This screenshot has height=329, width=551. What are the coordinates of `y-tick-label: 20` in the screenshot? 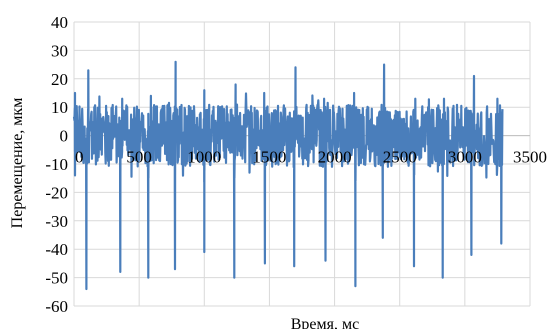 It's located at (59, 79).